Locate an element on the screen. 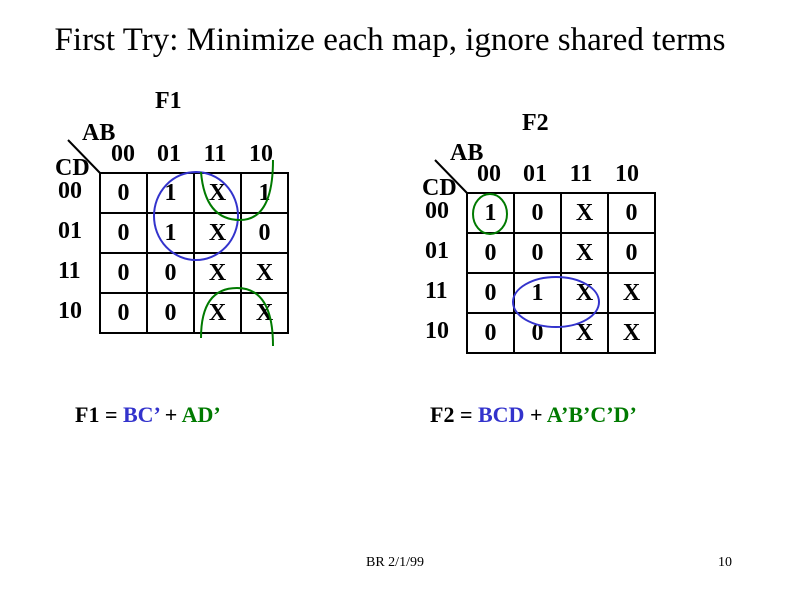  equation-f1: F1 = BC’ + AD’ is located at coordinates (148, 415).